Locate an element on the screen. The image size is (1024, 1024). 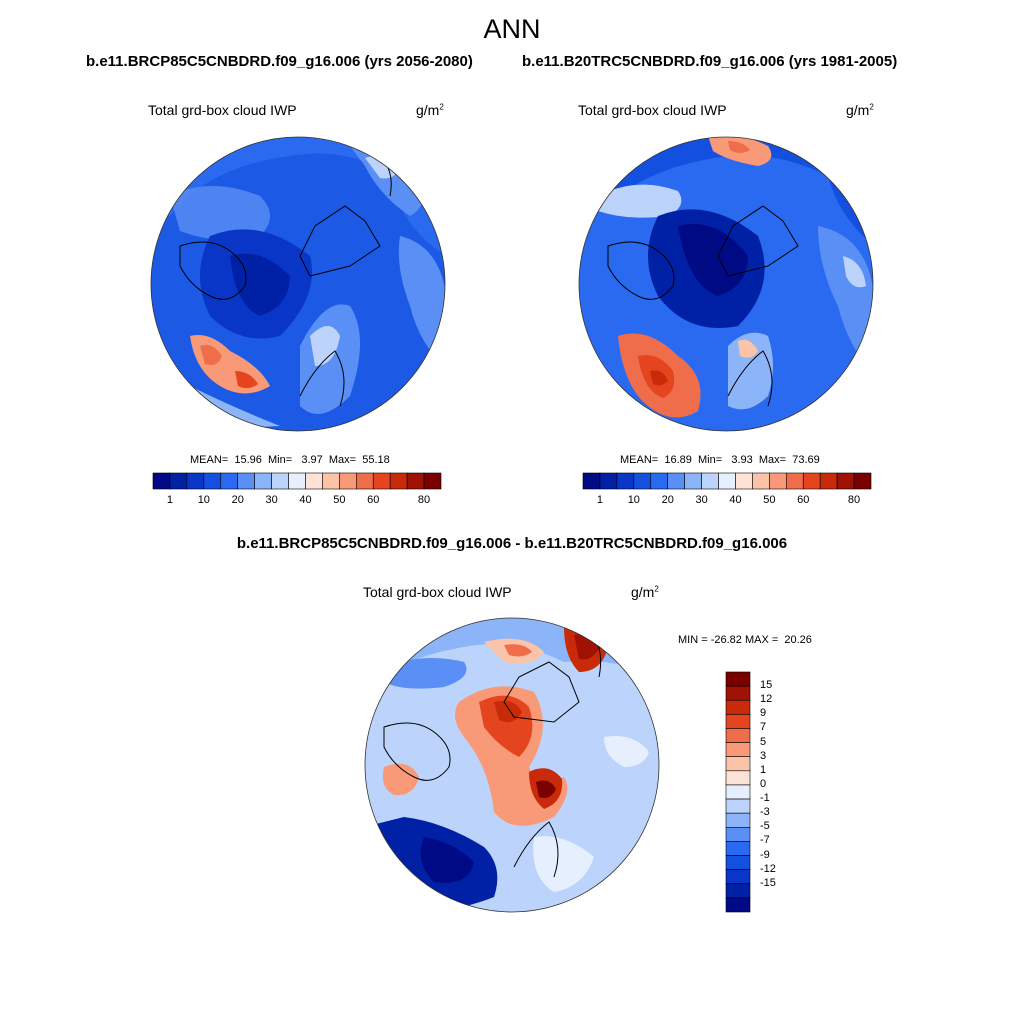
left-variable-label: Total grd-box cloud IWP is located at coordinates (222, 110).